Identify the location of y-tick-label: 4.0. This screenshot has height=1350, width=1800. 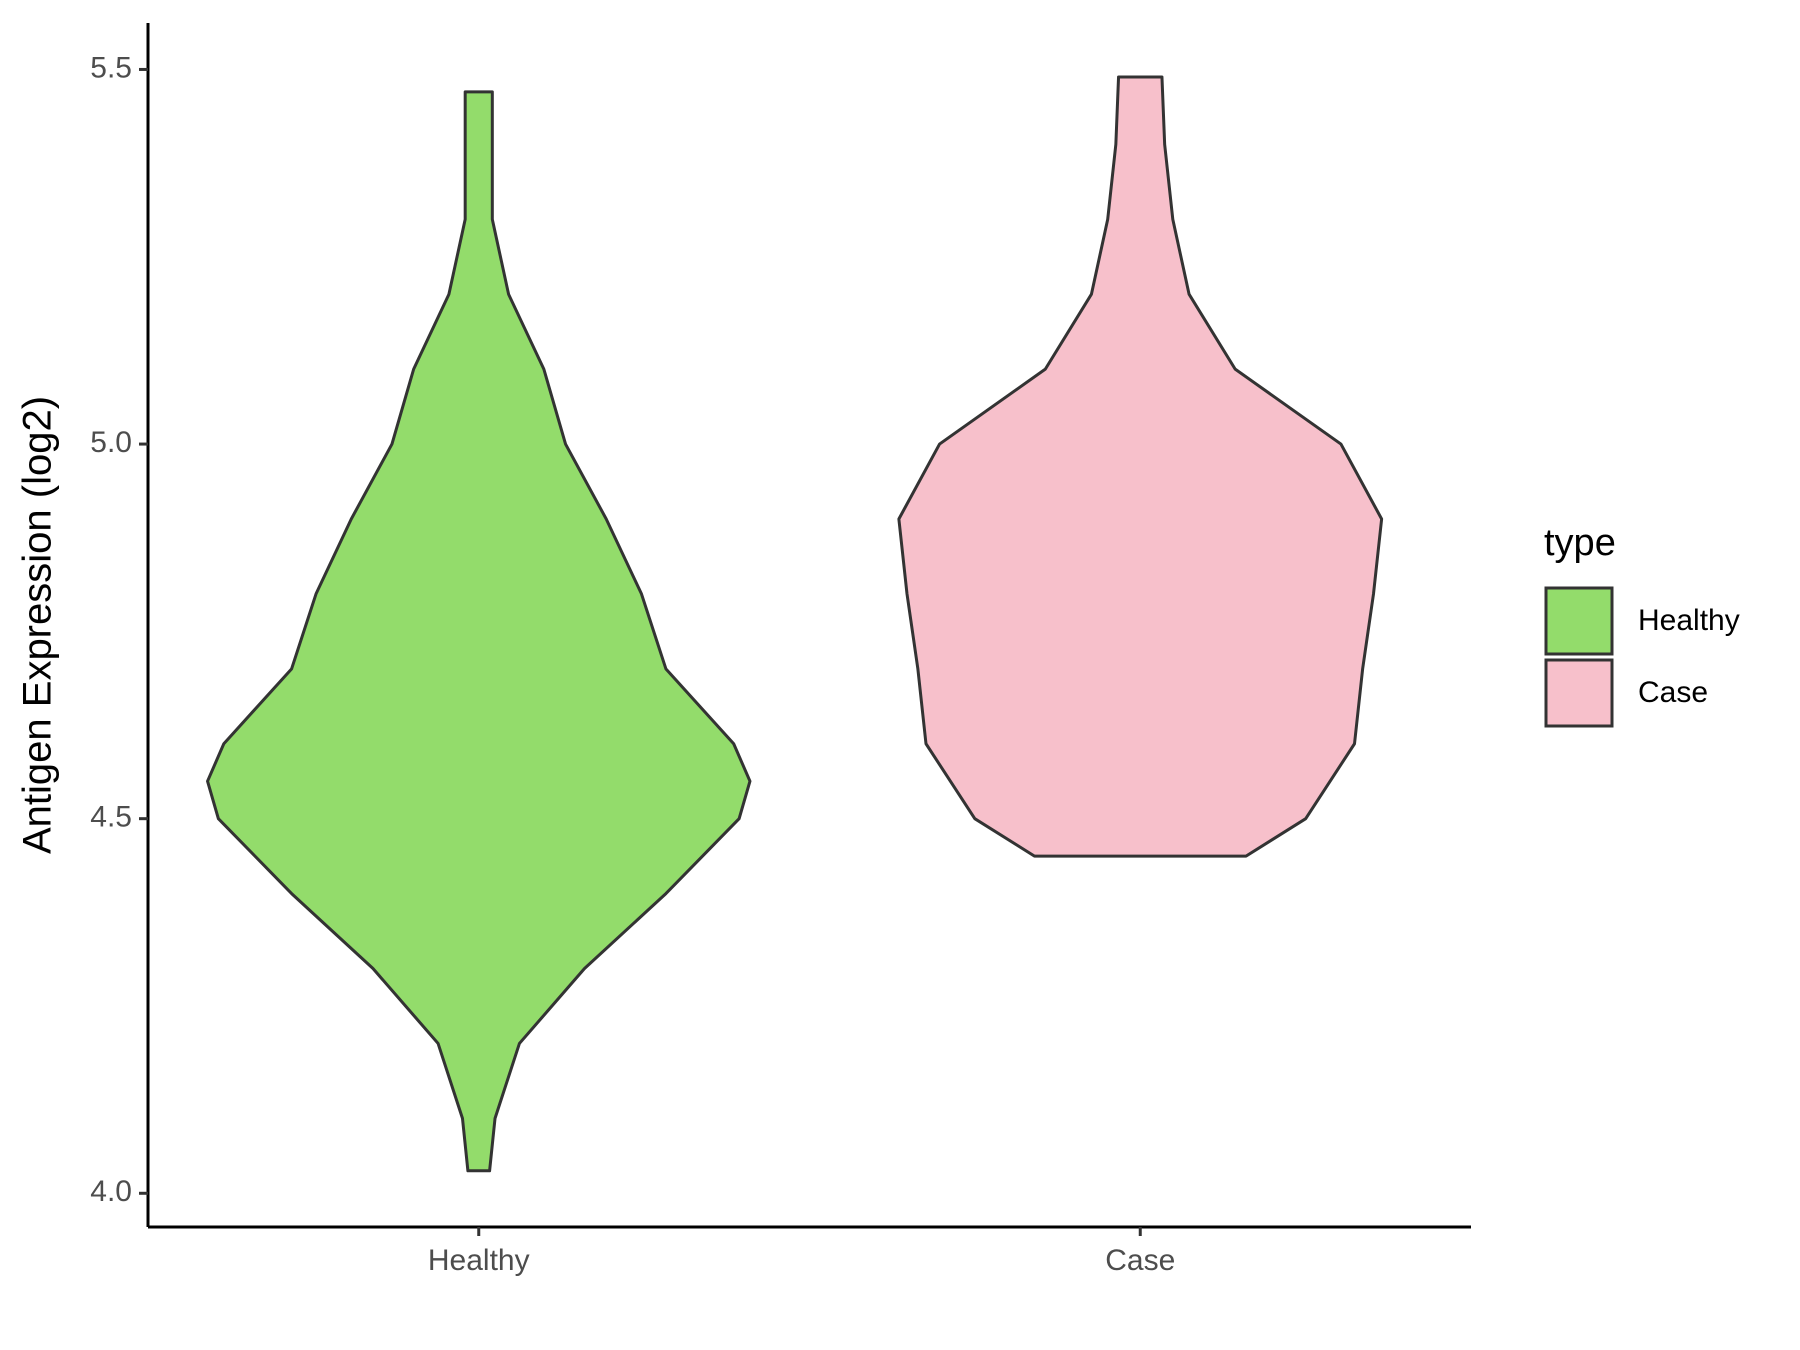
(111, 1191).